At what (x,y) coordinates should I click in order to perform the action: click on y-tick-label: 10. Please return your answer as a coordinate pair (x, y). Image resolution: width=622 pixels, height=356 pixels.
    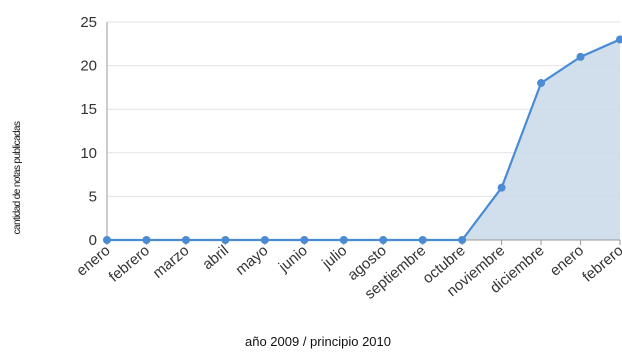
    Looking at the image, I should click on (88, 153).